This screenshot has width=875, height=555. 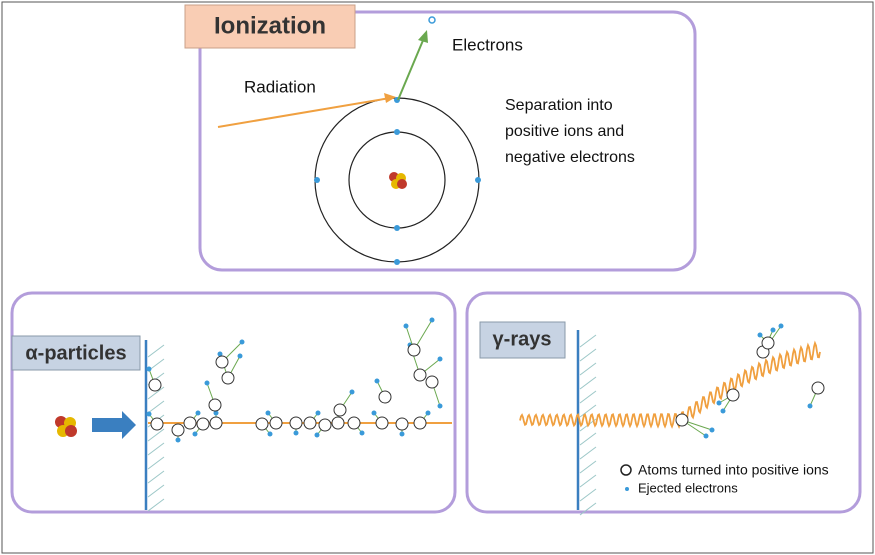 I want to click on legend-ion-icon, so click(x=626, y=470).